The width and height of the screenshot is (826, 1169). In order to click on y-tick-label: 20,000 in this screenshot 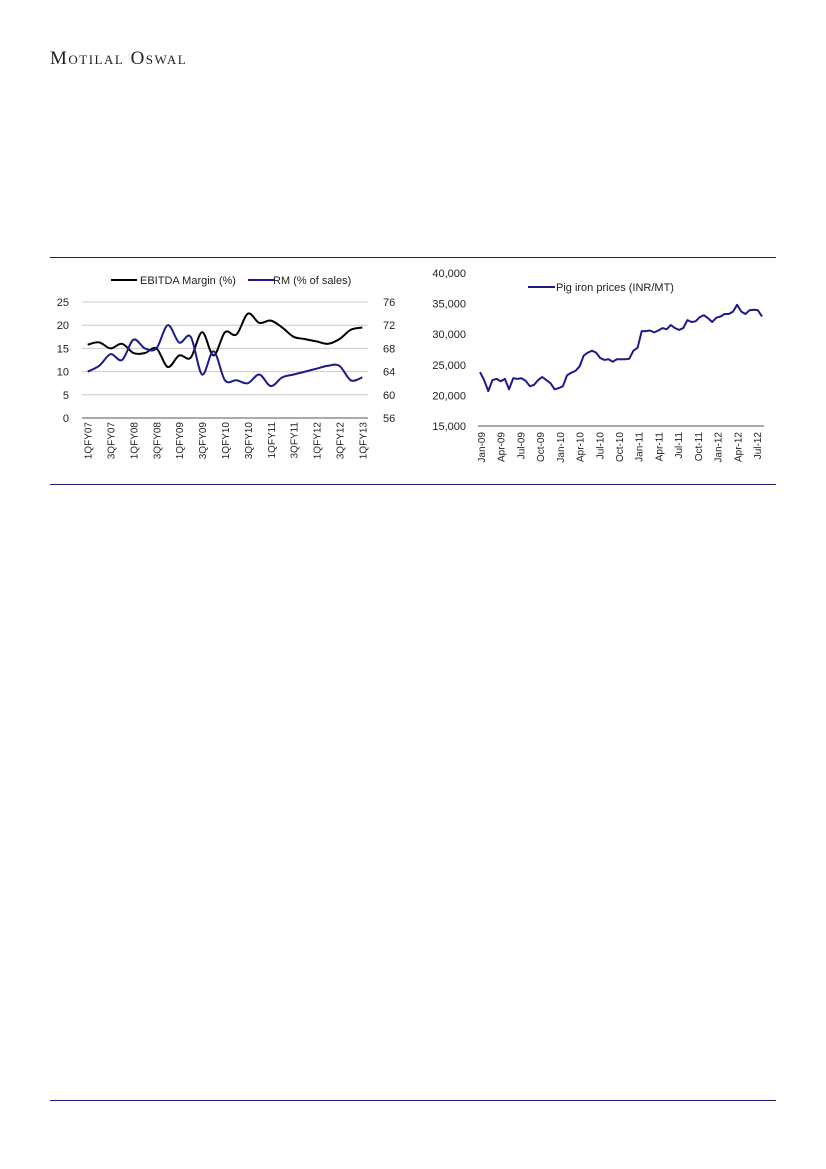, I will do `click(449, 396)`.